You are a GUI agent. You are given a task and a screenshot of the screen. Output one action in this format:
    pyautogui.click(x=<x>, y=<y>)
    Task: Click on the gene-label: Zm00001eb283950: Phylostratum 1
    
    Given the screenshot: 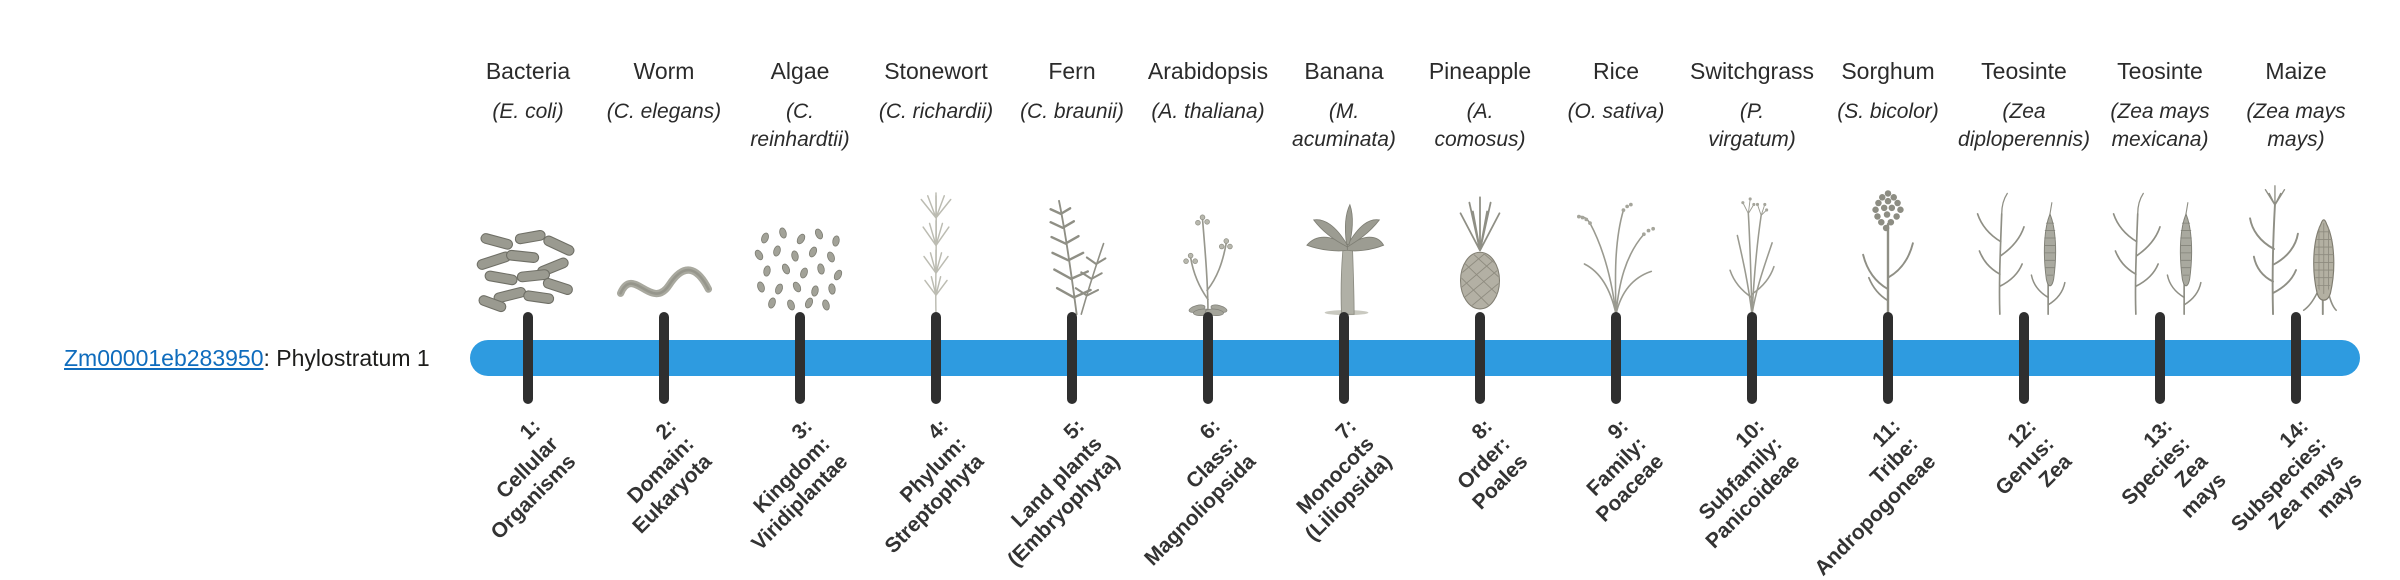 What is the action you would take?
    pyautogui.click(x=247, y=358)
    